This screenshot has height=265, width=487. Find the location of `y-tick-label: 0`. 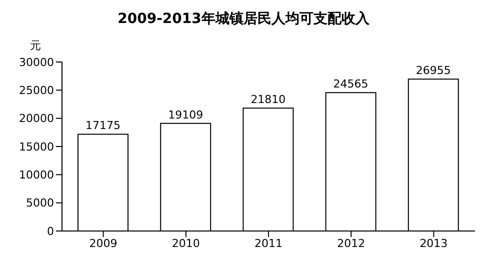

y-tick-label: 0 is located at coordinates (50, 231).